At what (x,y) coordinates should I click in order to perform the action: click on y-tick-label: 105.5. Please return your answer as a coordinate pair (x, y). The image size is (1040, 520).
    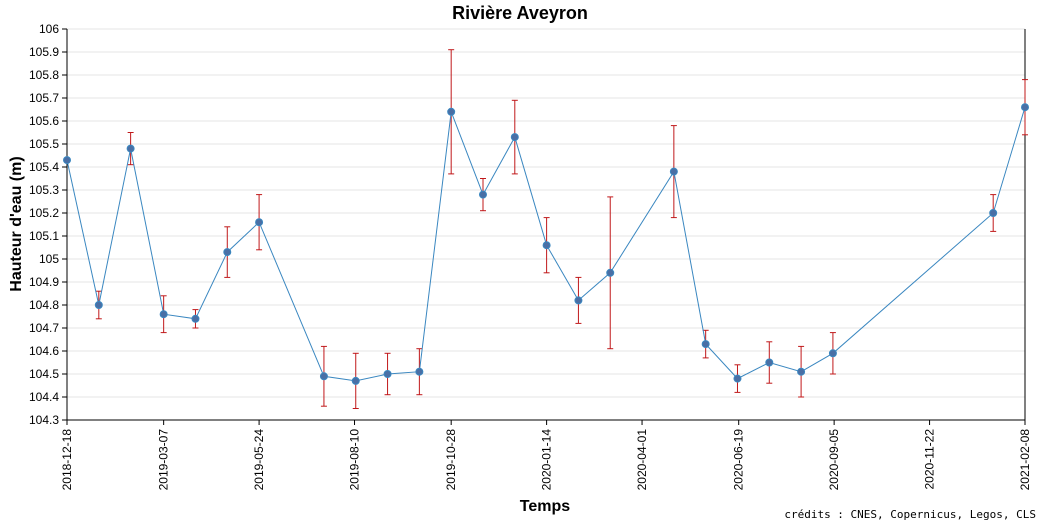
    Looking at the image, I should click on (44, 144).